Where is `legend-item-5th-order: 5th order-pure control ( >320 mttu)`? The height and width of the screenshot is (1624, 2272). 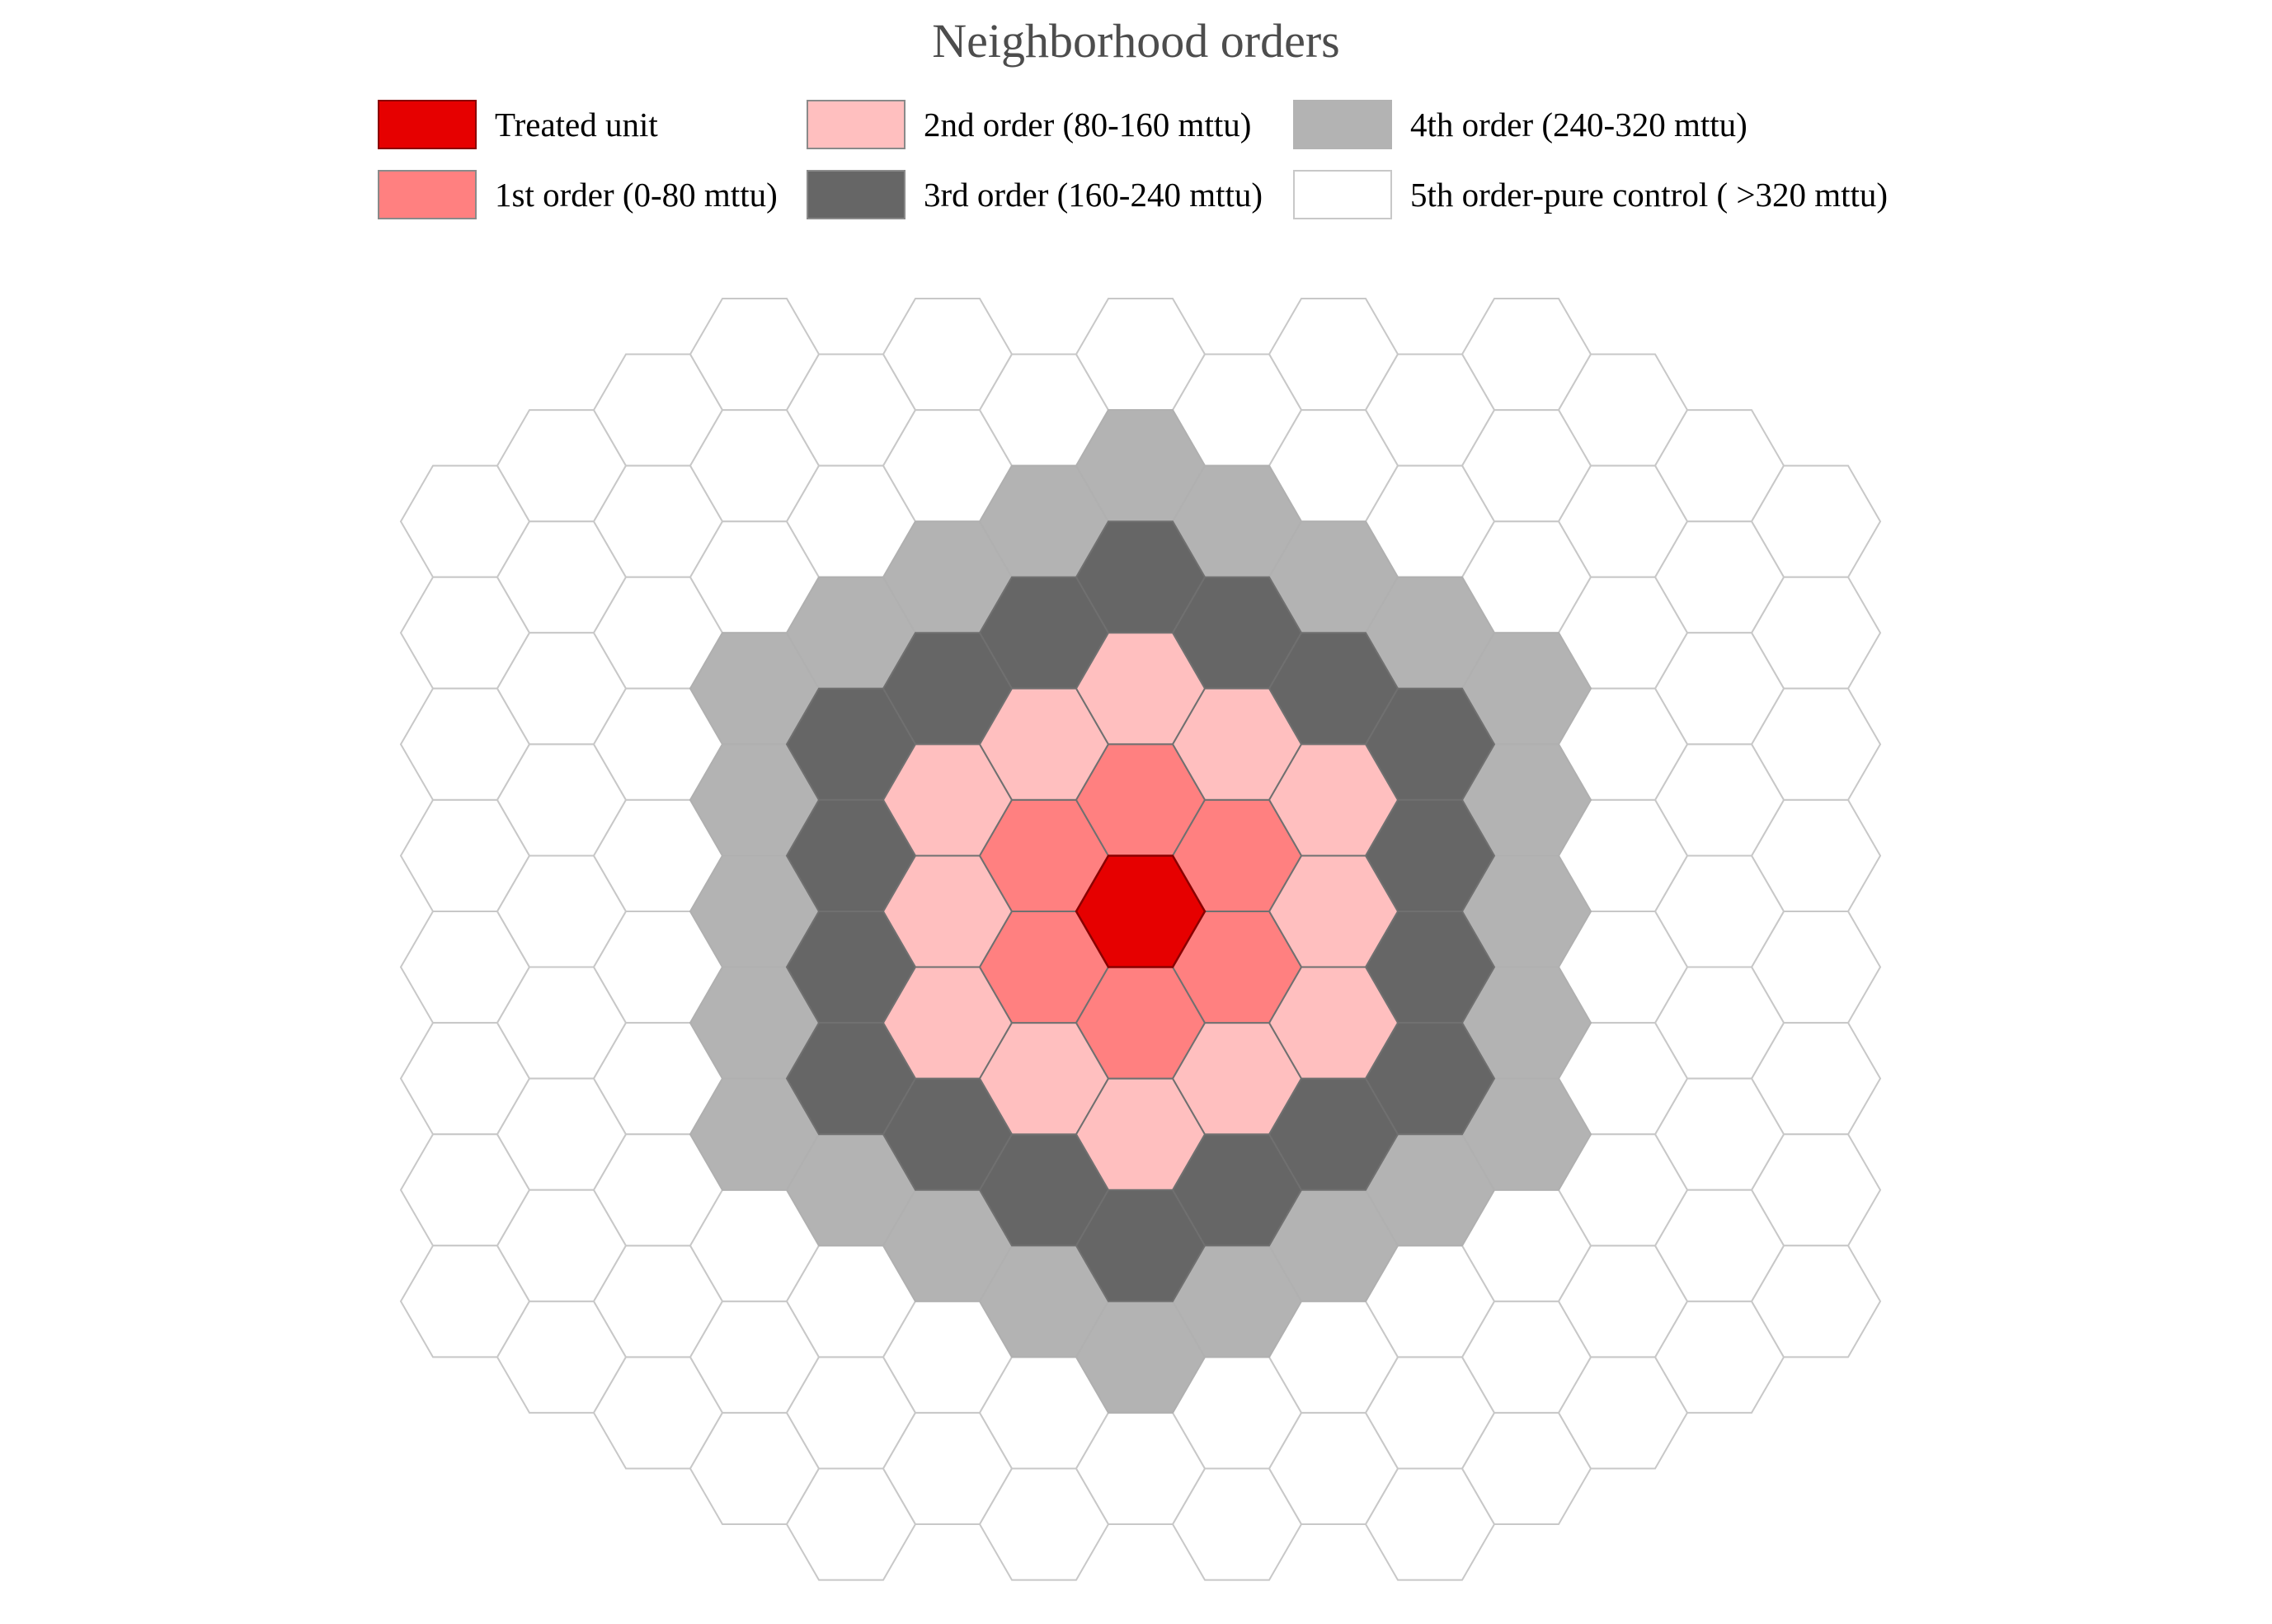
legend-item-5th-order: 5th order-pure control ( >320 mttu) is located at coordinates (1590, 195).